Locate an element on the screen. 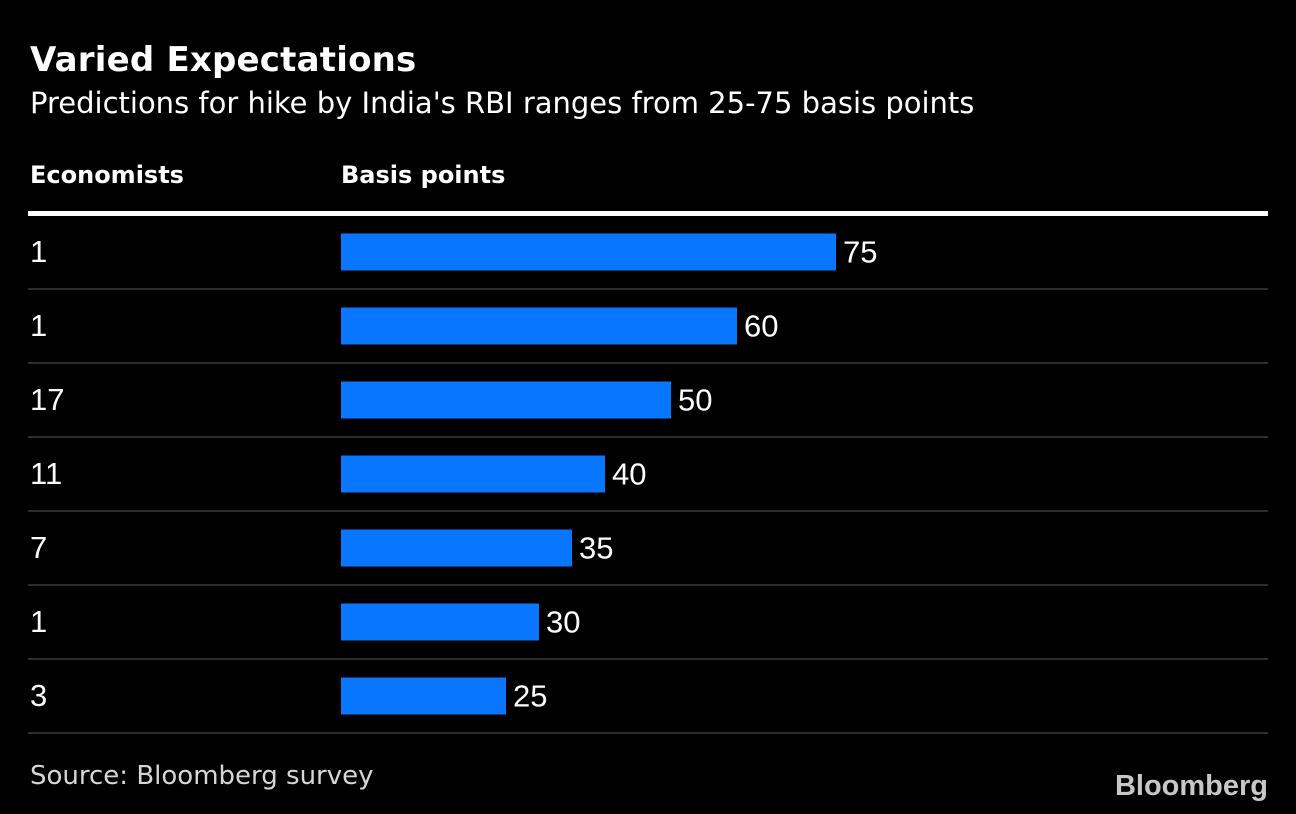  economists-count: 11 is located at coordinates (46, 473).